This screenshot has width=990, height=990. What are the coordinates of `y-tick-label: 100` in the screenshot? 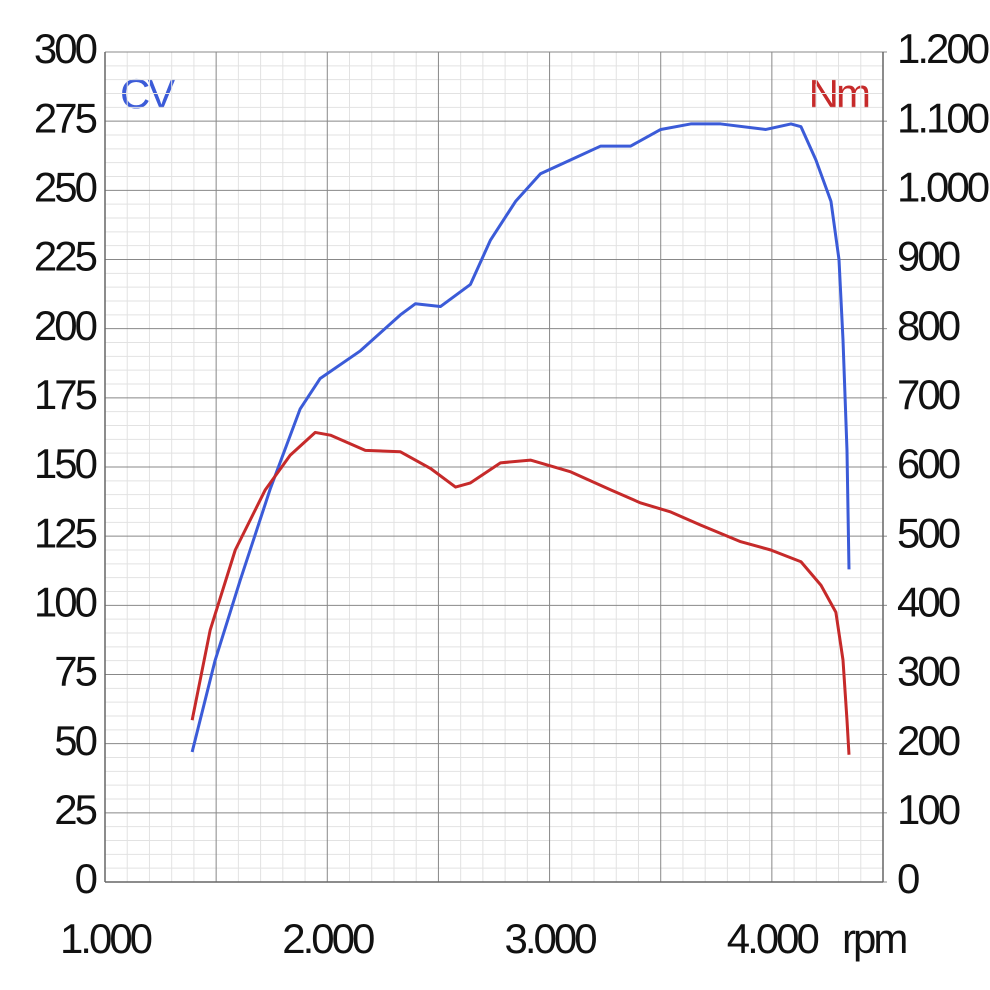 It's located at (65, 601).